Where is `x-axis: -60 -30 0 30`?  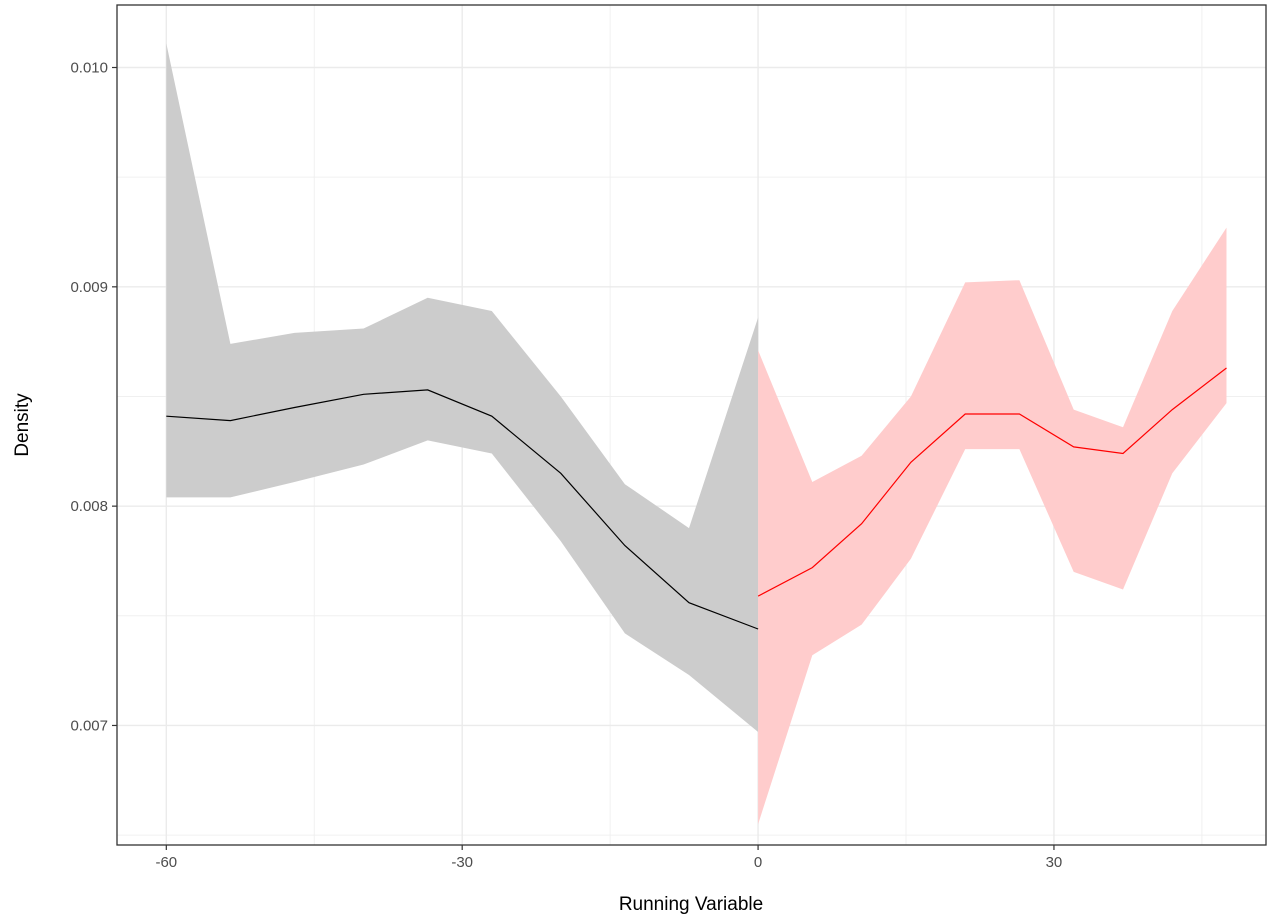
x-axis: -60 -30 0 30 is located at coordinates (608, 858).